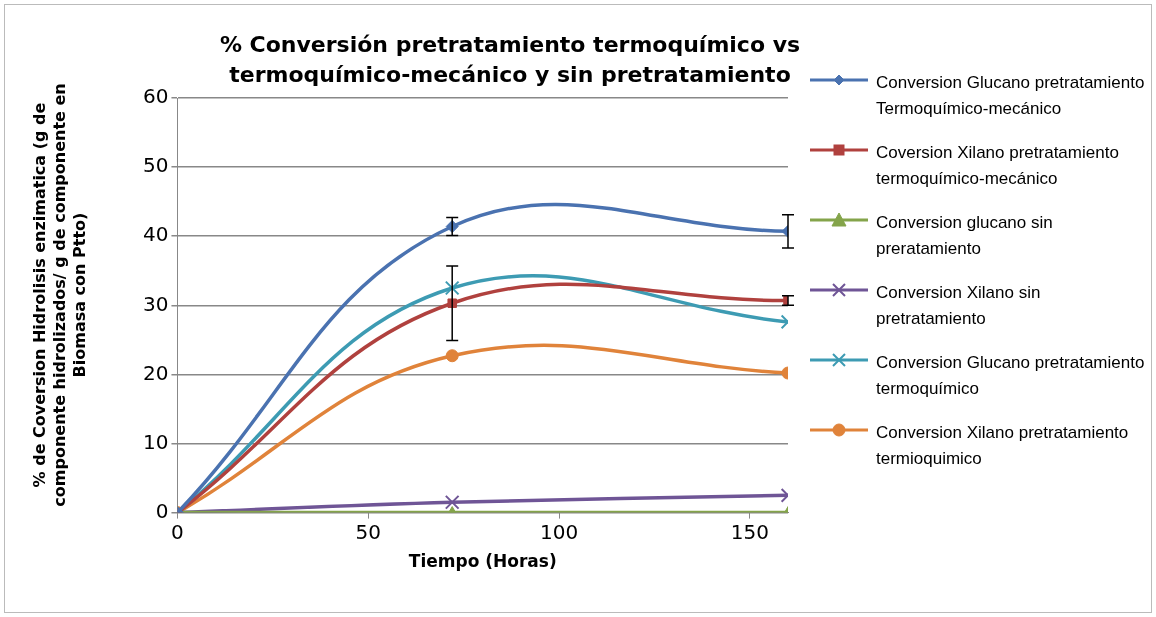 The width and height of the screenshot is (1156, 617). I want to click on legend-label: Conversion Glucano pretratamiento Termoquímico-mecánico, so click(1011, 96).